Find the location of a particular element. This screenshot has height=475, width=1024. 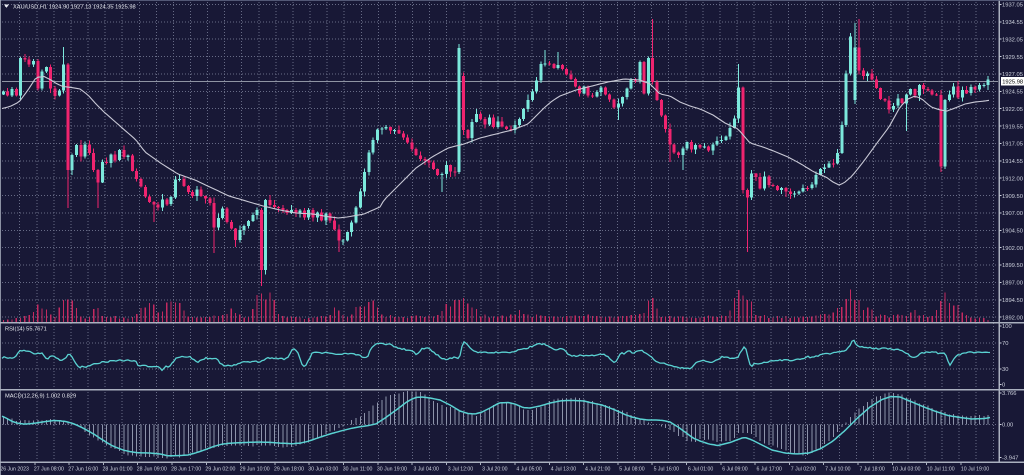

svg-text: 1912.00 is located at coordinates (1012, 179).